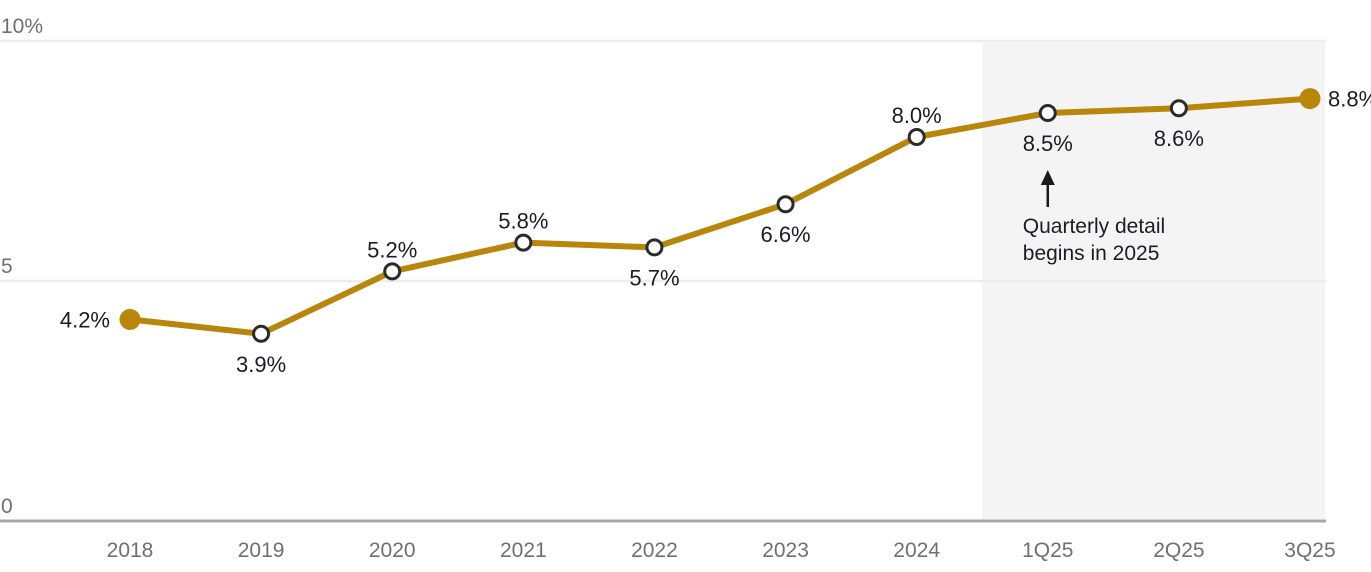 The width and height of the screenshot is (1371, 572). What do you see at coordinates (916, 550) in the screenshot?
I see `x-tick-label-2024: 2024` at bounding box center [916, 550].